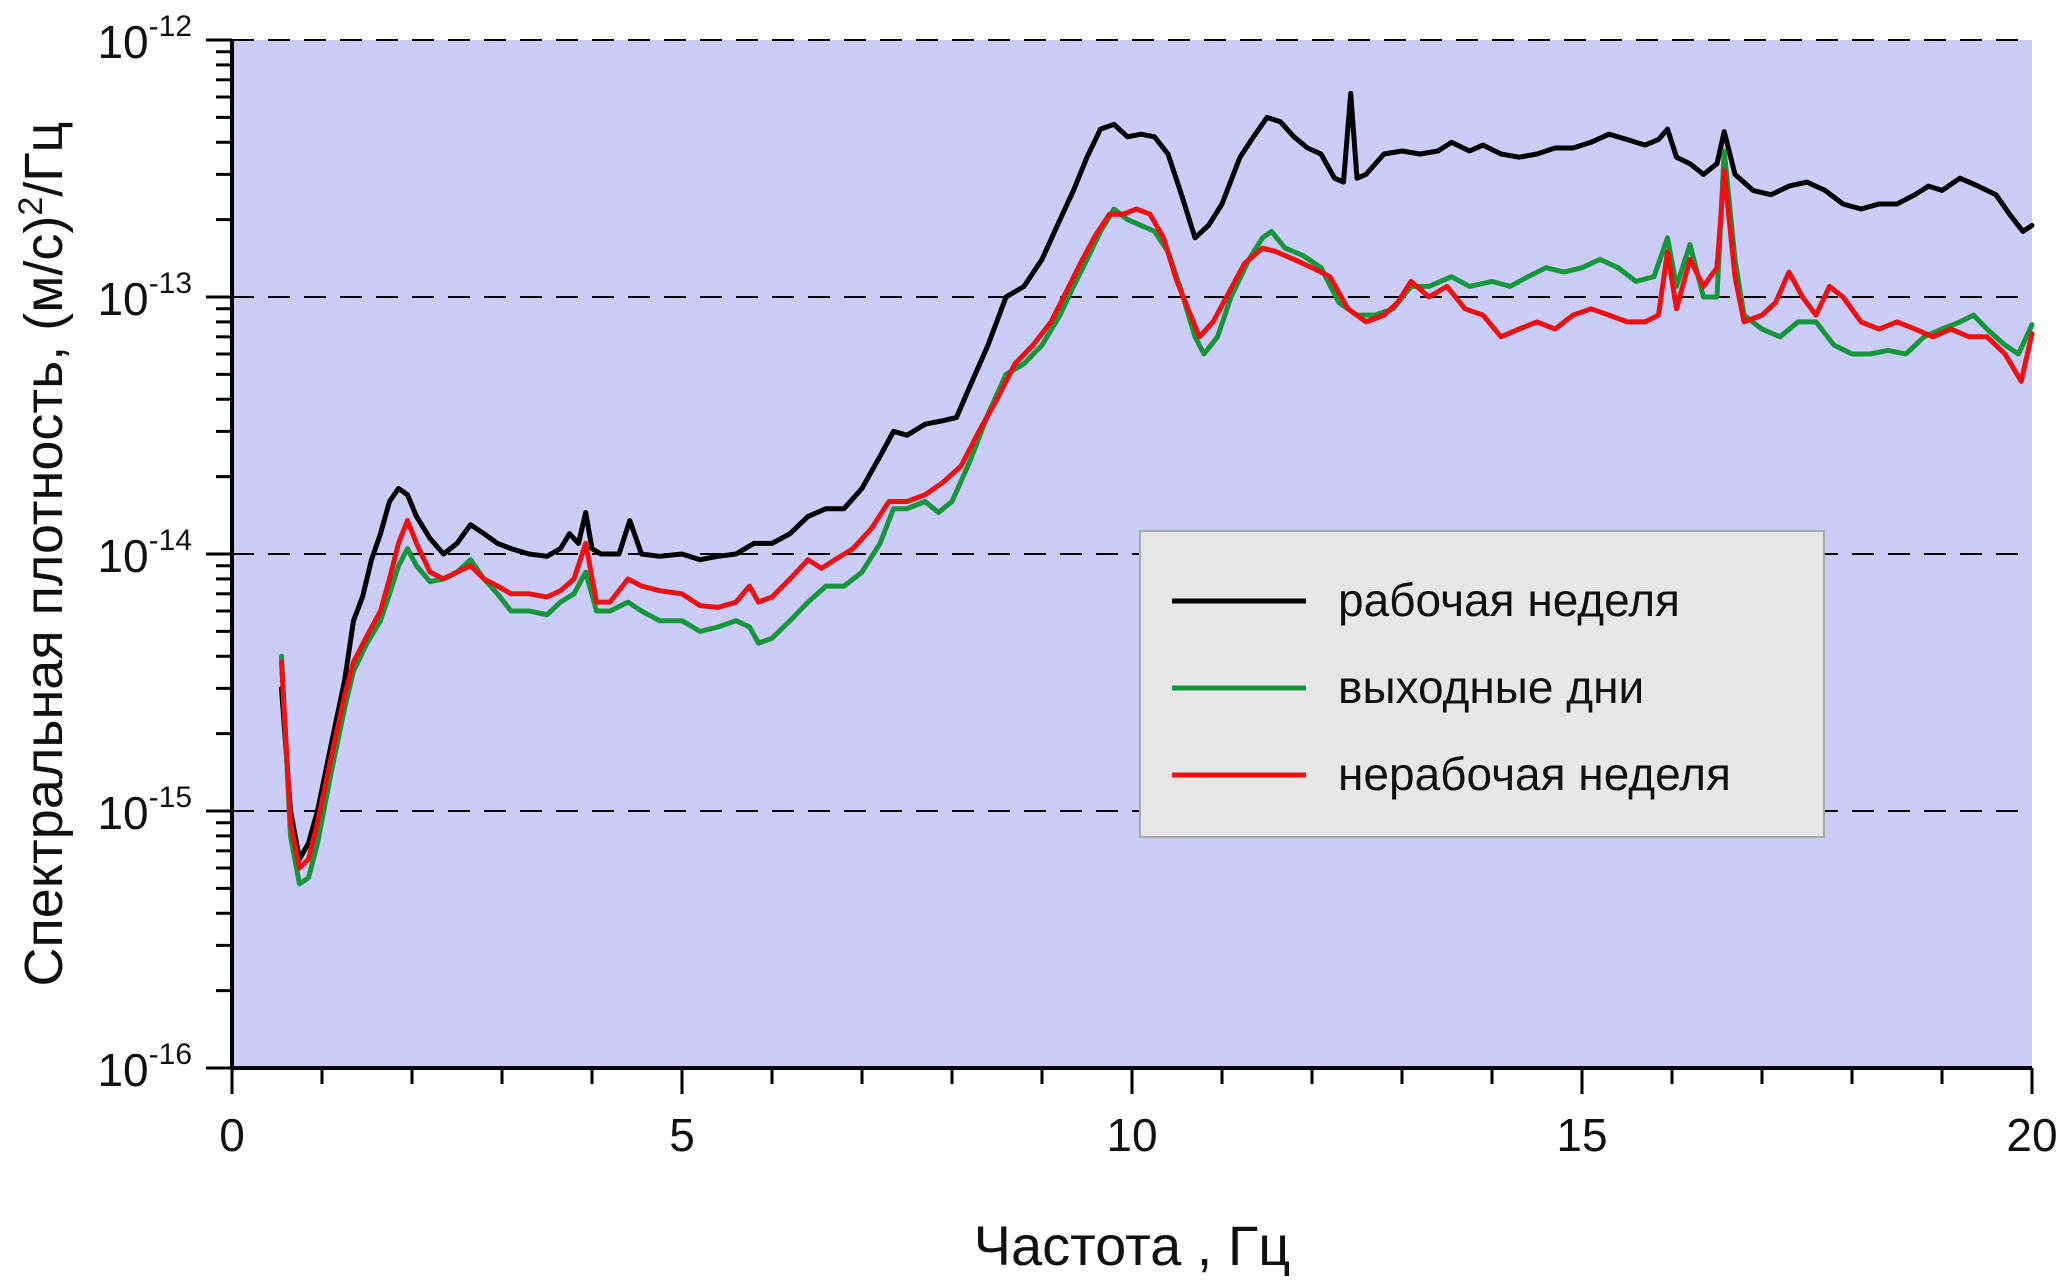 The width and height of the screenshot is (2062, 1284). Describe the element at coordinates (1491, 687) in the screenshot. I see `legend-label-1: выходные дни` at that location.